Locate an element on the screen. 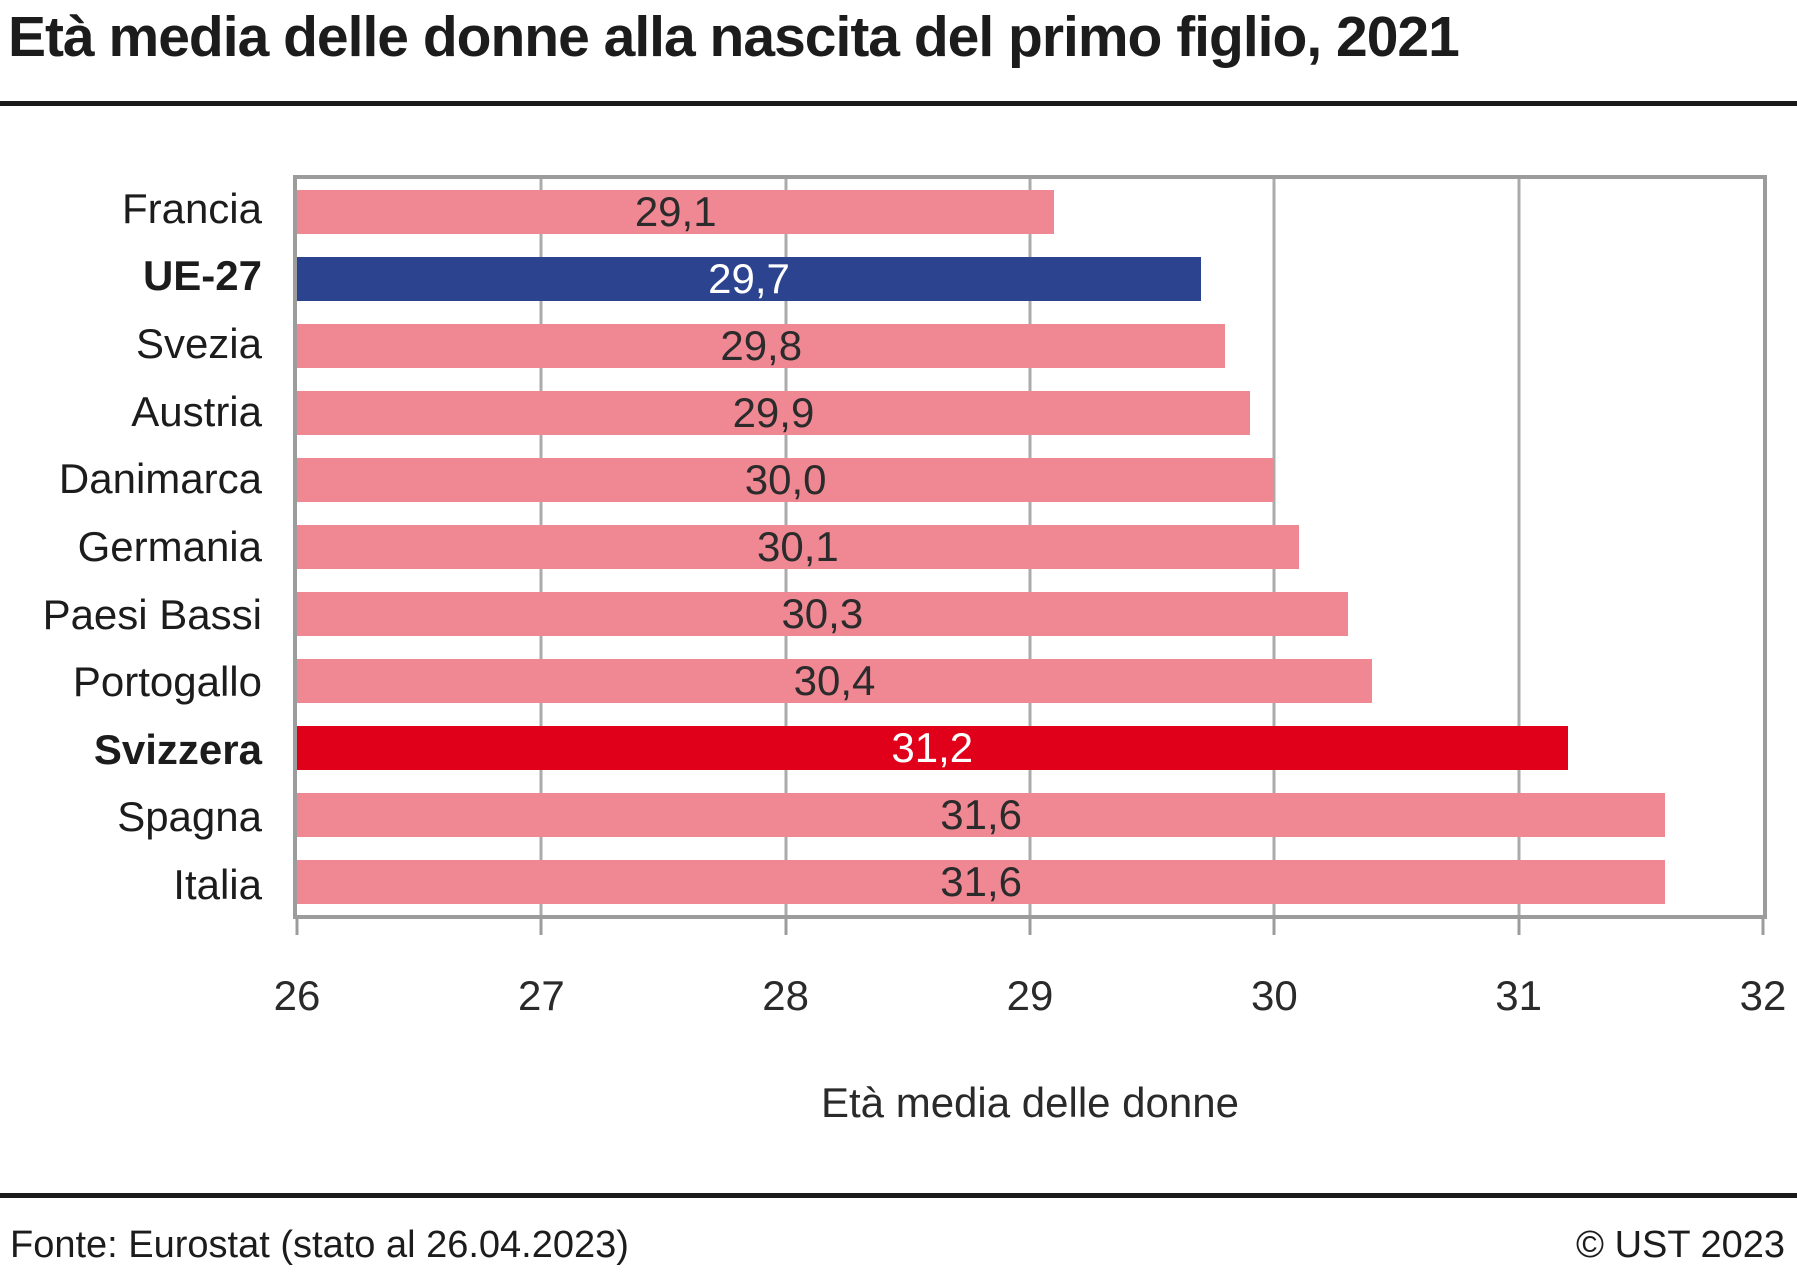 The image size is (1797, 1281). category-label-ue-27: UE-27 is located at coordinates (202, 276).